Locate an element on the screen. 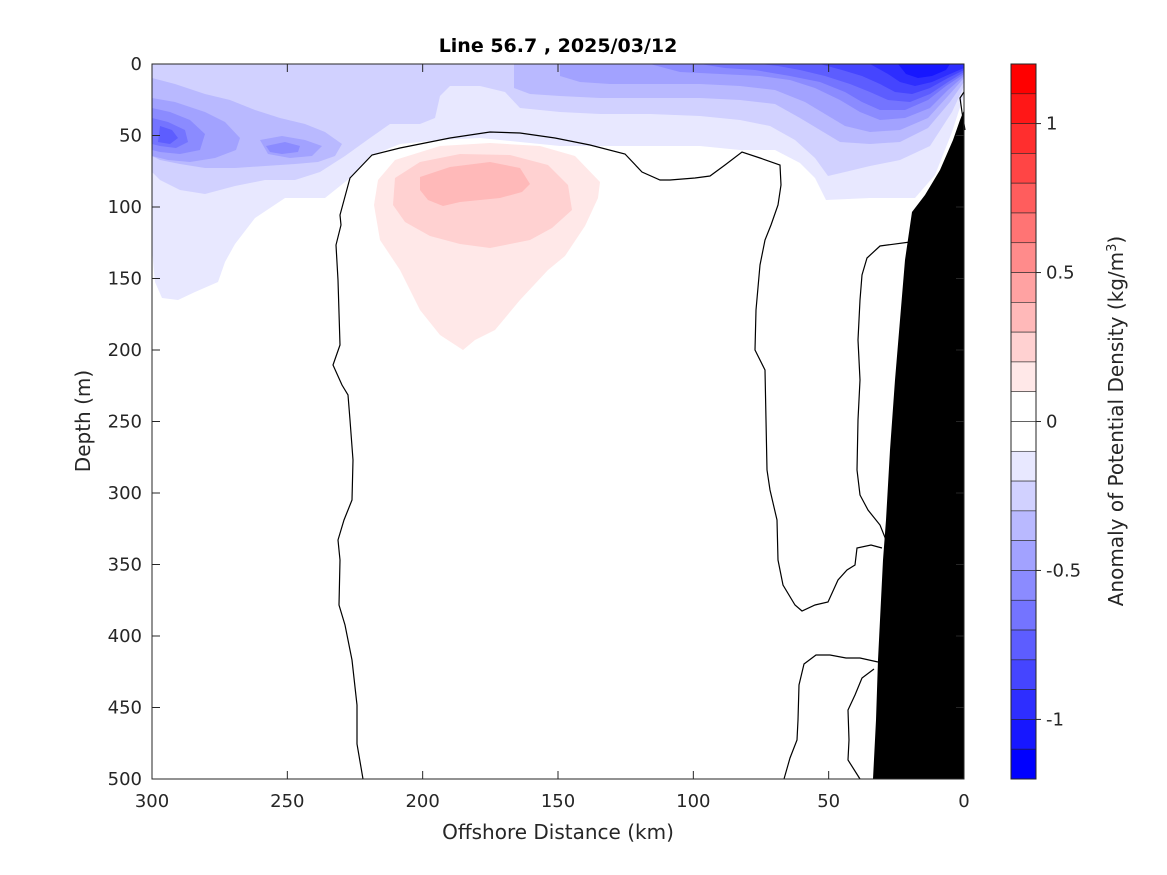 This screenshot has height=875, width=1167. zero-contour-deep-inner is located at coordinates (861, 724).